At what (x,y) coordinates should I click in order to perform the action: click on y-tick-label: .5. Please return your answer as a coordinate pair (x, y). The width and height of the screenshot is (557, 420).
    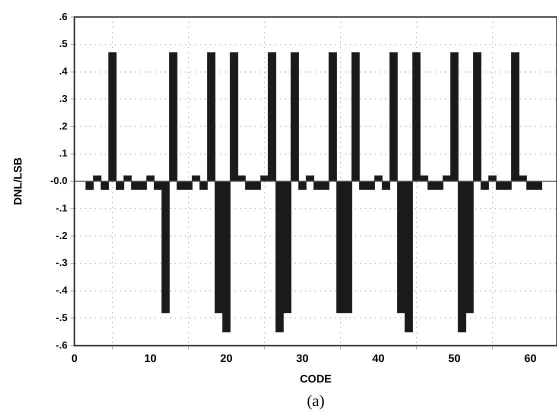
    Looking at the image, I should click on (63, 44).